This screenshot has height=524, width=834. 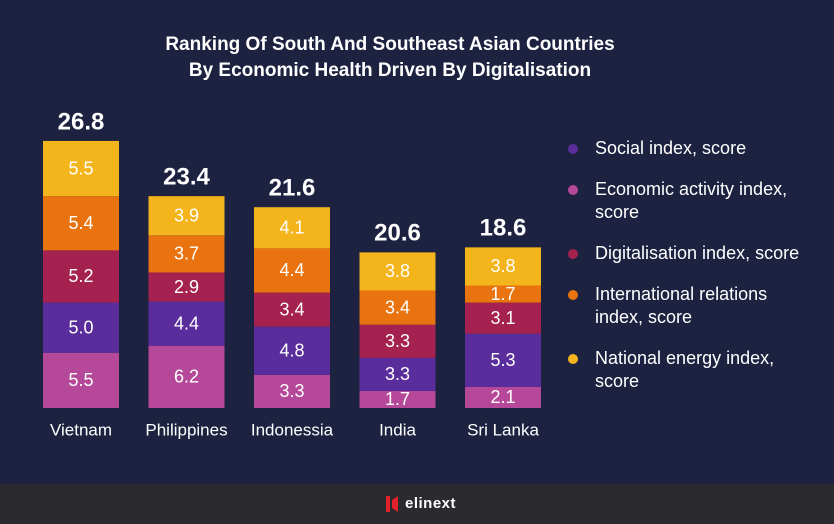 What do you see at coordinates (81, 429) in the screenshot?
I see `x-tick-label: Vietnam` at bounding box center [81, 429].